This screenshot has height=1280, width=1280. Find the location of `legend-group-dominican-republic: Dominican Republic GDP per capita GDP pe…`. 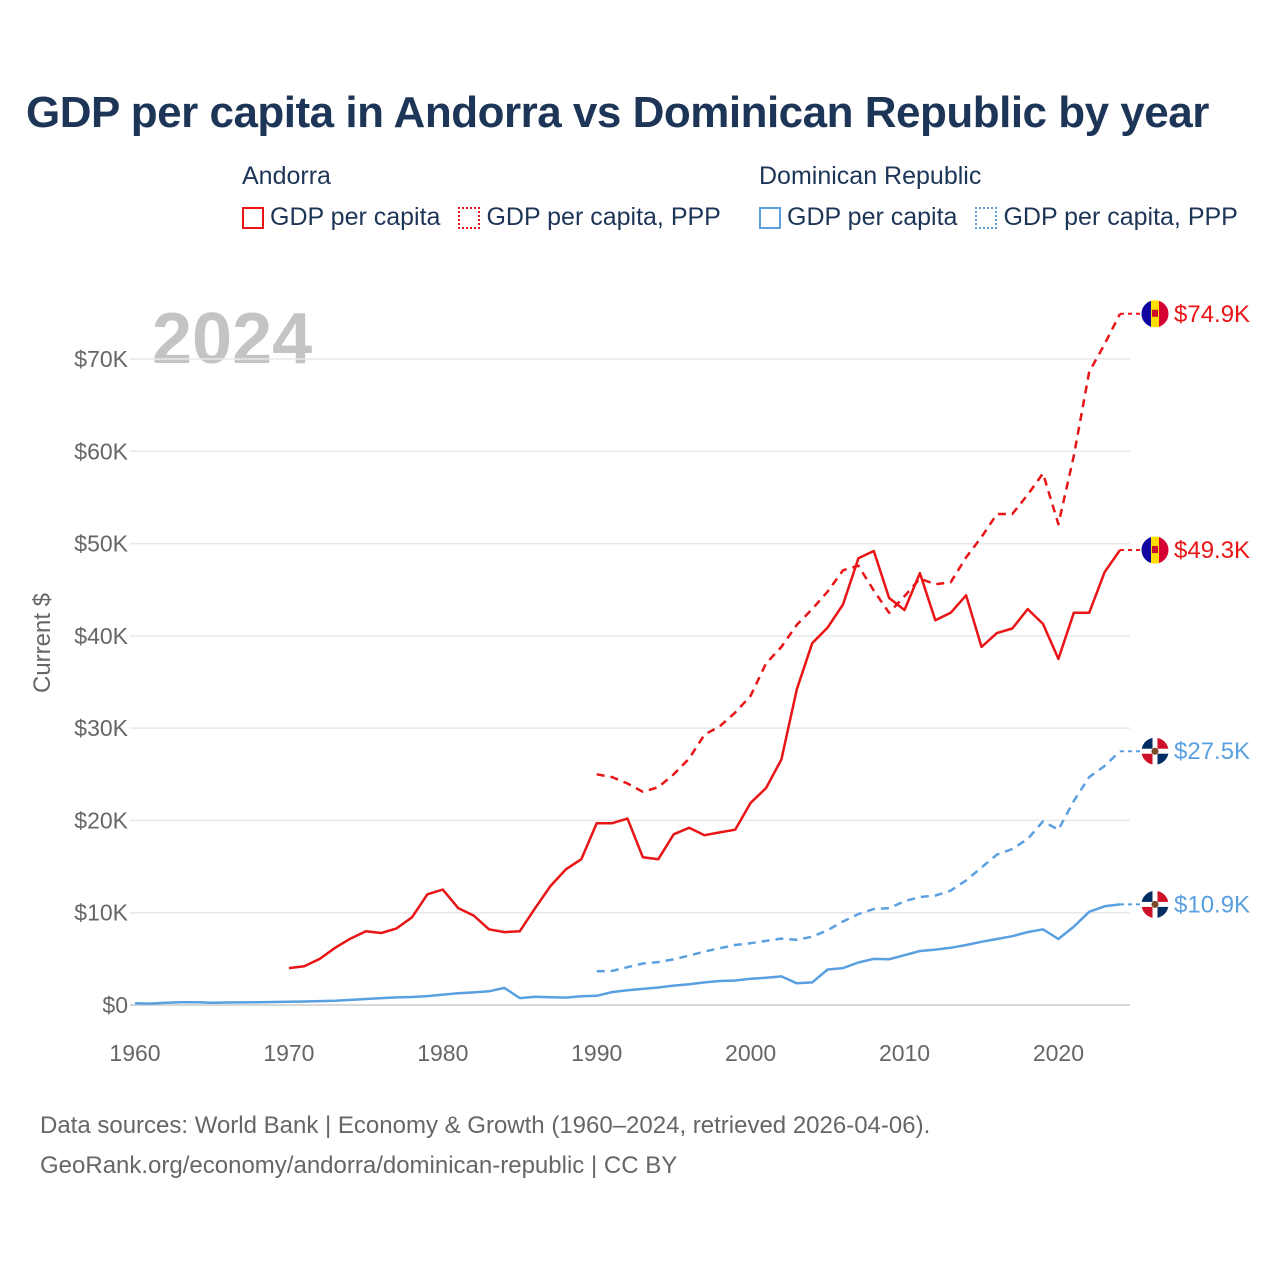

legend-group-dominican-republic: Dominican Republic GDP per capita GDP pe… is located at coordinates (998, 197).